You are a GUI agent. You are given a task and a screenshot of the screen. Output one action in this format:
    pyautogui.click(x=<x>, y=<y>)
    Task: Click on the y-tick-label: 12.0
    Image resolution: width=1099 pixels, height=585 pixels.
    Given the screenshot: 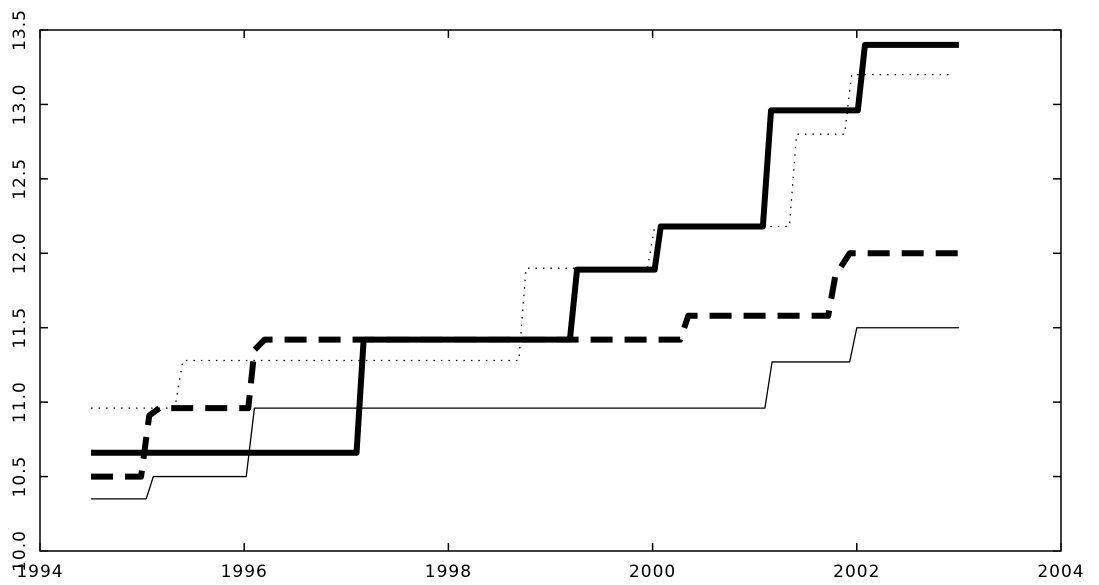 What is the action you would take?
    pyautogui.click(x=20, y=253)
    